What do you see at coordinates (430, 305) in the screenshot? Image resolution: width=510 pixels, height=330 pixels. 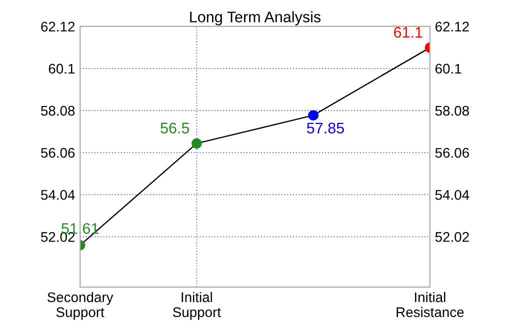 I see `x-tick-label: Initial Resistance` at bounding box center [430, 305].